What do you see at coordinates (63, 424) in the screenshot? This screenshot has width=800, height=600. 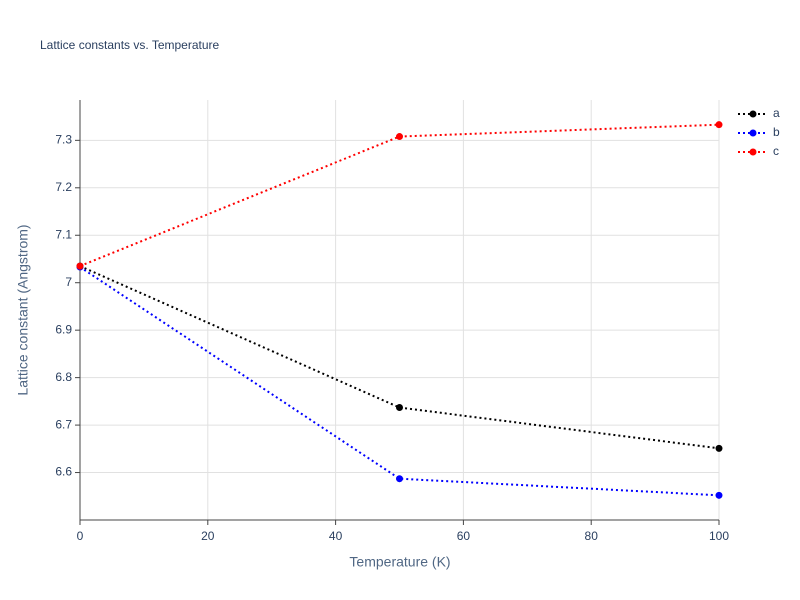 I see `y-tick-label: 6.7` at bounding box center [63, 424].